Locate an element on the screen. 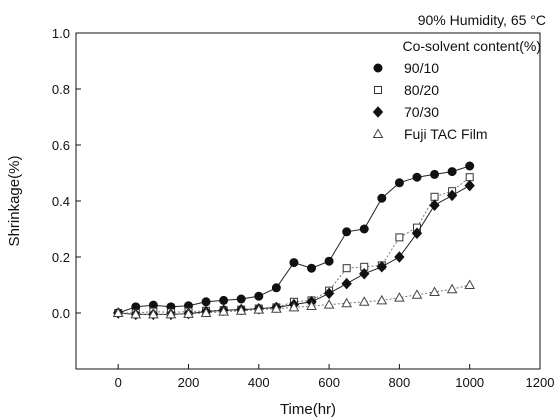 This screenshot has height=420, width=558. x-tick-label-1000: 1000 is located at coordinates (469, 382).